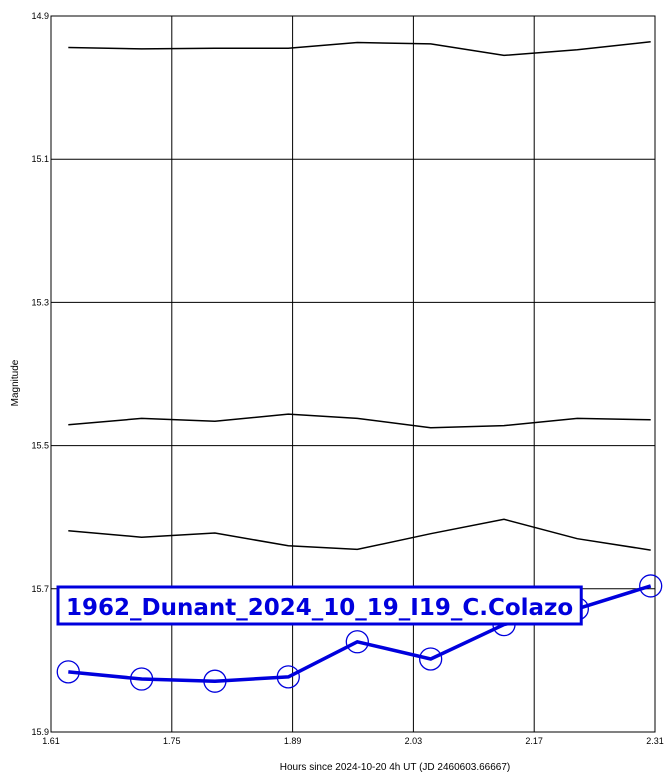 This screenshot has height=780, width=668. Describe the element at coordinates (40, 589) in the screenshot. I see `y-tick-label: 15.7` at that location.